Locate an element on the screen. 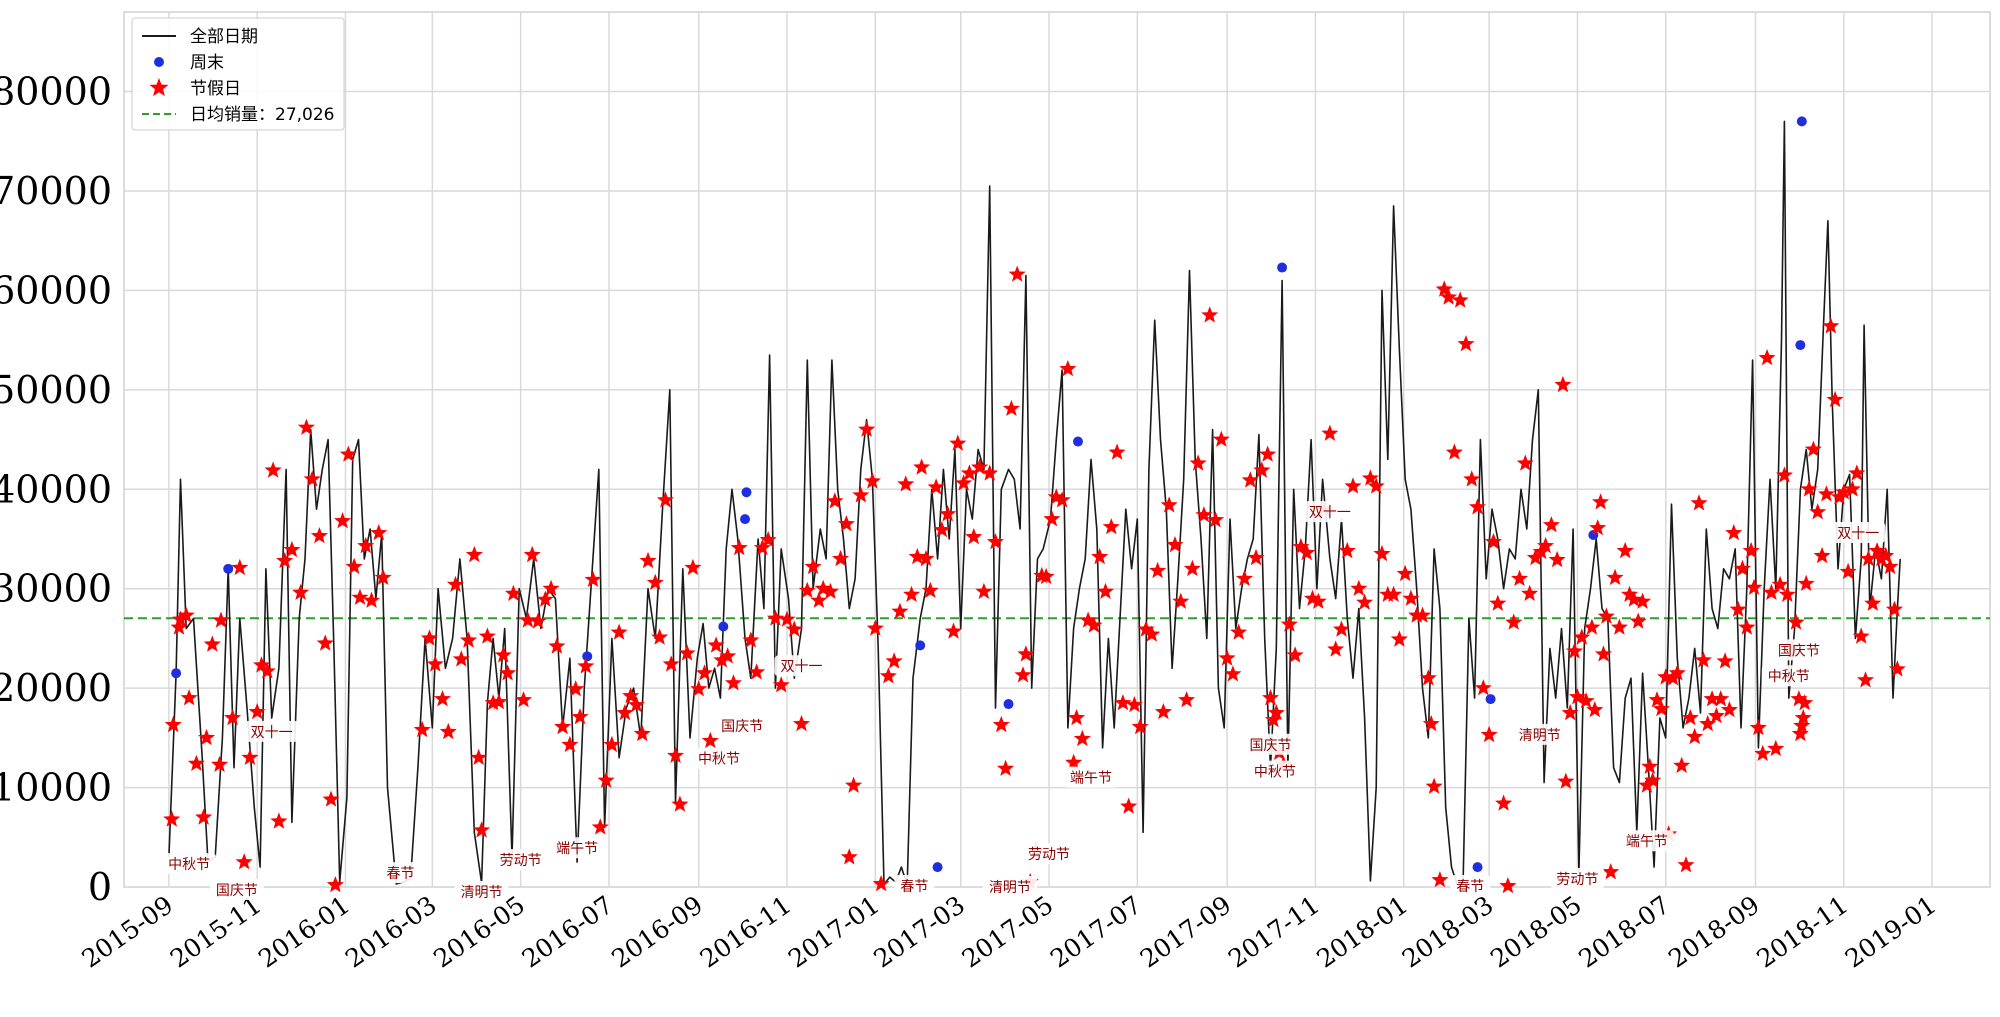 Image resolution: width=2000 pixels, height=1017 pixels. legend-holiday-swatch is located at coordinates (159, 87).